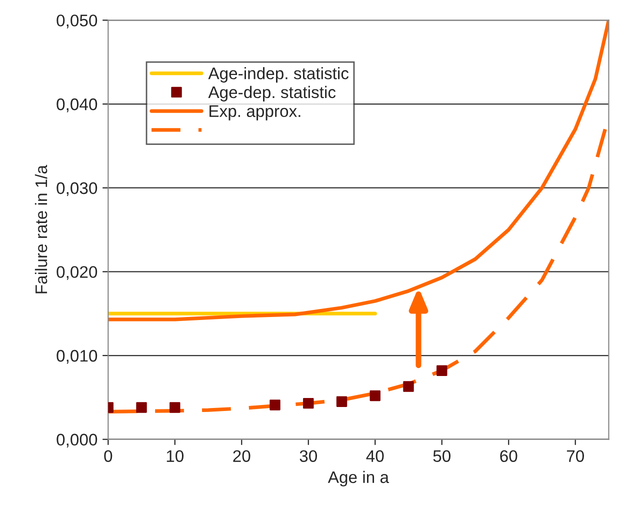 The width and height of the screenshot is (618, 505). I want to click on y-tick-label: 0,000, so click(77, 441).